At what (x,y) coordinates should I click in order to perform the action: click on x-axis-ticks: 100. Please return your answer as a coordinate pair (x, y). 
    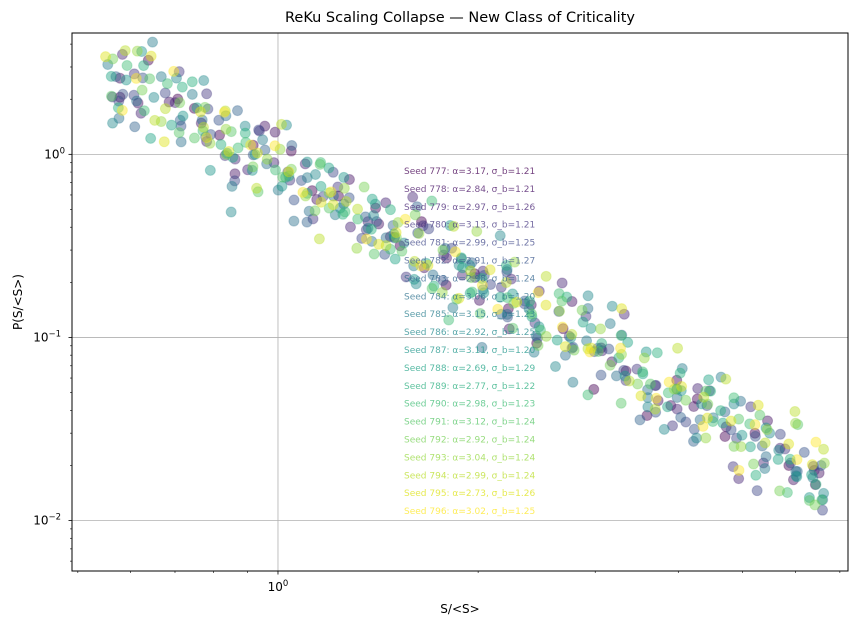
    Looking at the image, I should click on (459, 582).